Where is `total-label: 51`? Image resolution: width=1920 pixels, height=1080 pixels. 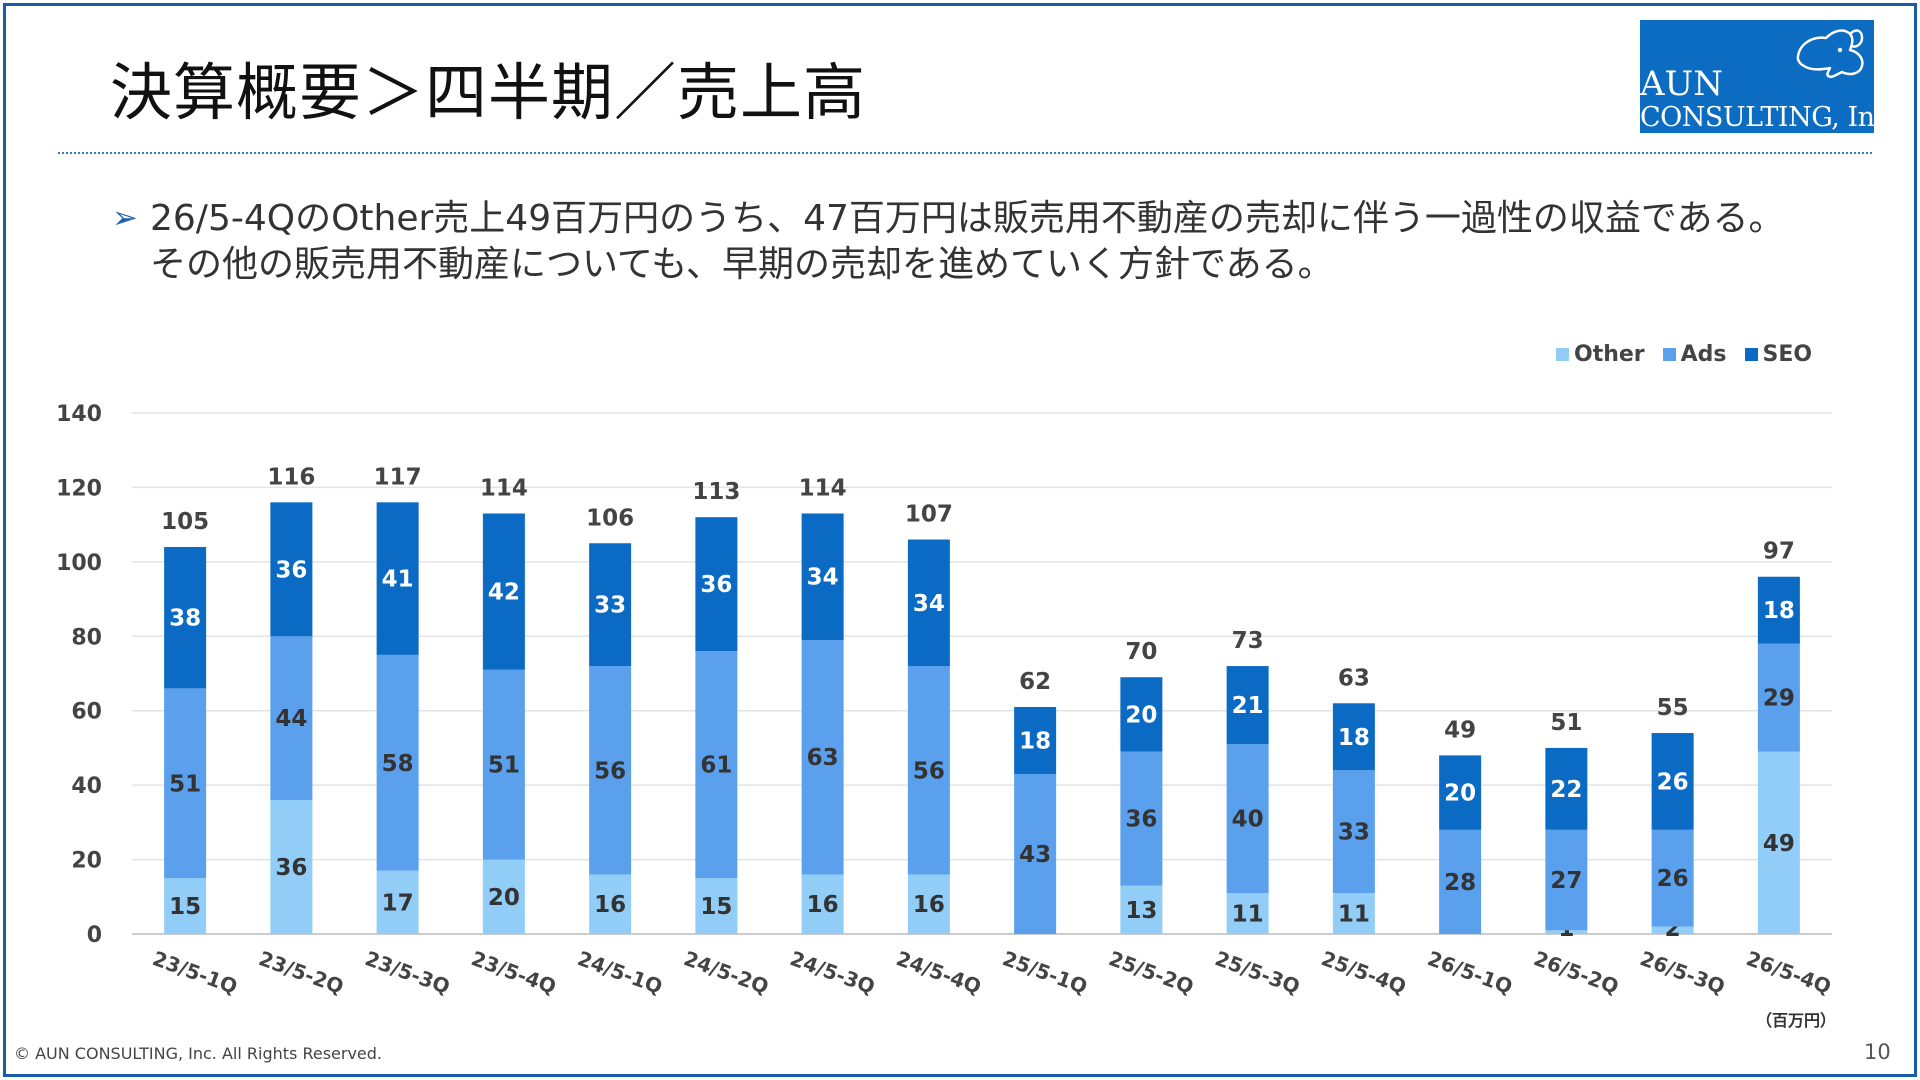 total-label: 51 is located at coordinates (1566, 723).